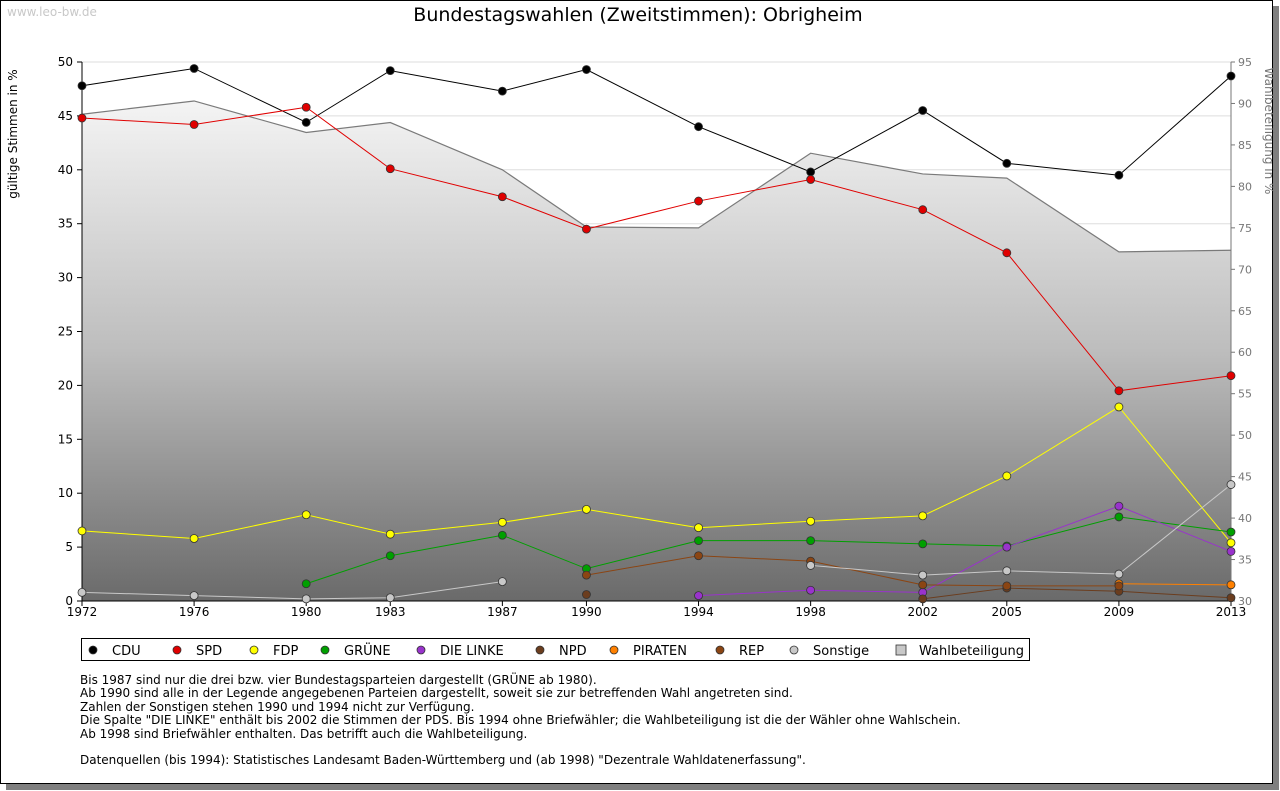 This screenshot has width=1280, height=791. Describe the element at coordinates (1245, 477) in the screenshot. I see `y2-tick-label: 45` at that location.